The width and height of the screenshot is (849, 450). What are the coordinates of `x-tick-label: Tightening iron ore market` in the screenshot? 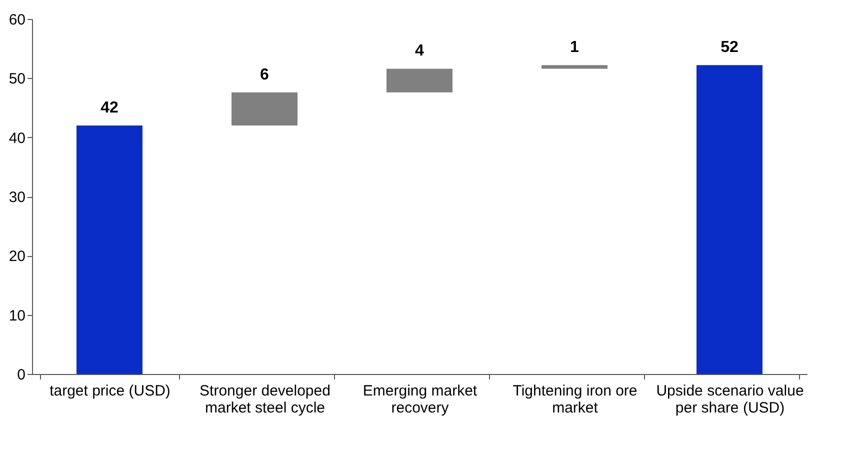 It's located at (575, 399).